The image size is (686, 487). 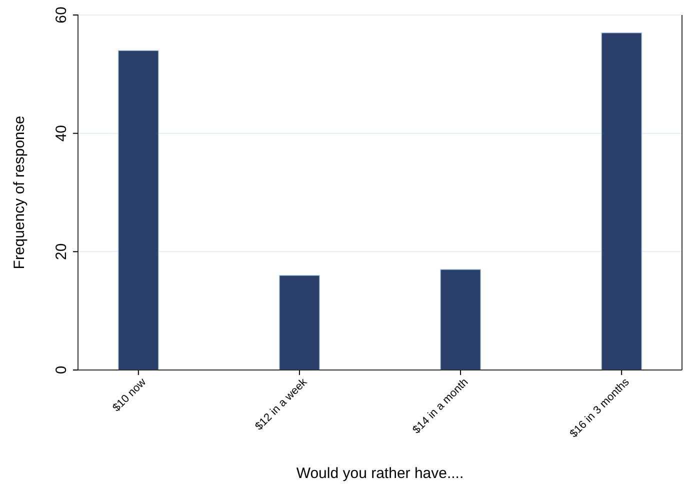 I want to click on y-axis-title: Frequency of response, so click(x=19, y=193).